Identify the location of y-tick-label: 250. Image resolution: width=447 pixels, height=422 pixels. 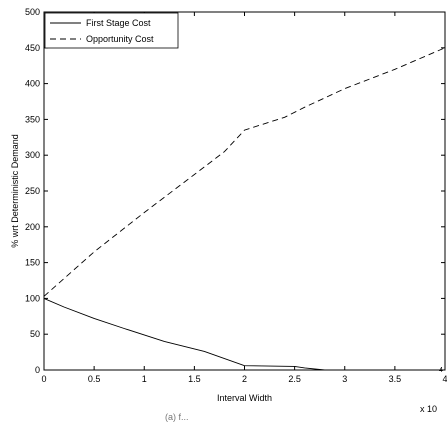
(32, 191).